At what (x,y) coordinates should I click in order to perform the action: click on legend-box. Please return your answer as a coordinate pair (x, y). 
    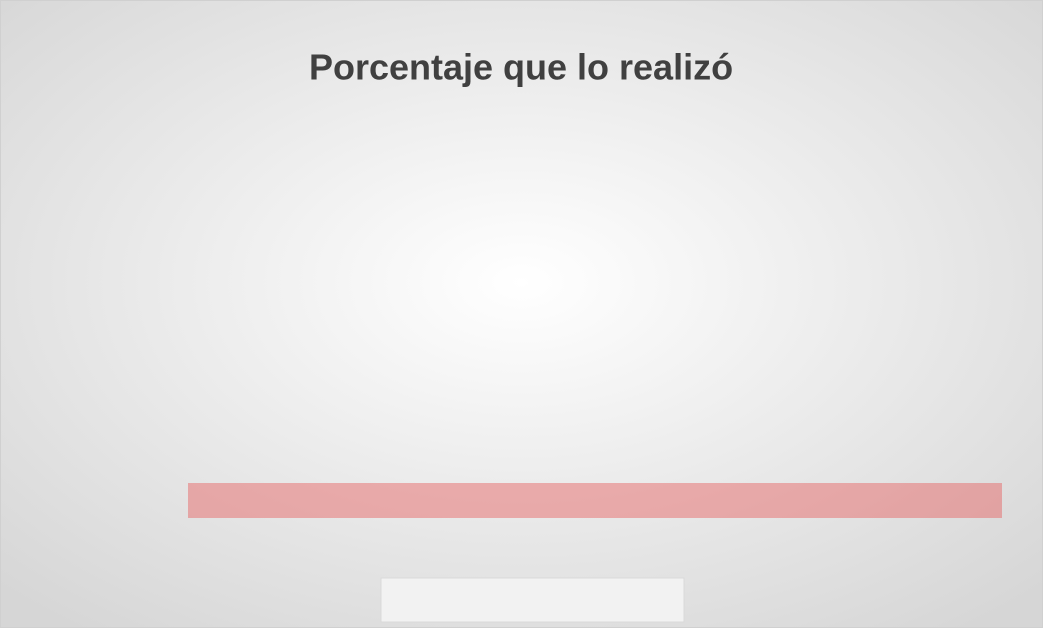
    Looking at the image, I should click on (532, 600).